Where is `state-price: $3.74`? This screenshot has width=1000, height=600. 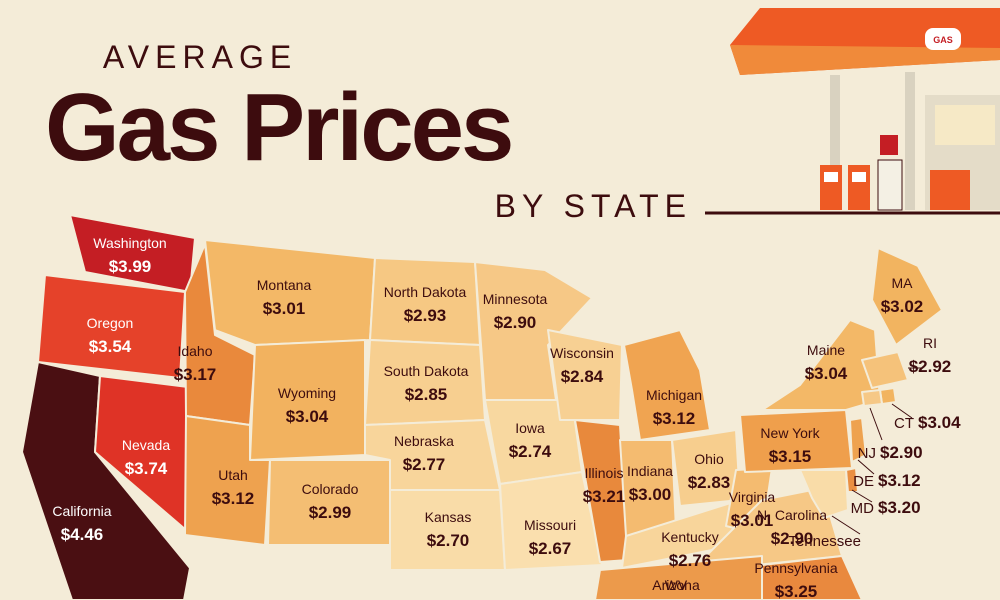
state-price: $3.74 is located at coordinates (146, 468).